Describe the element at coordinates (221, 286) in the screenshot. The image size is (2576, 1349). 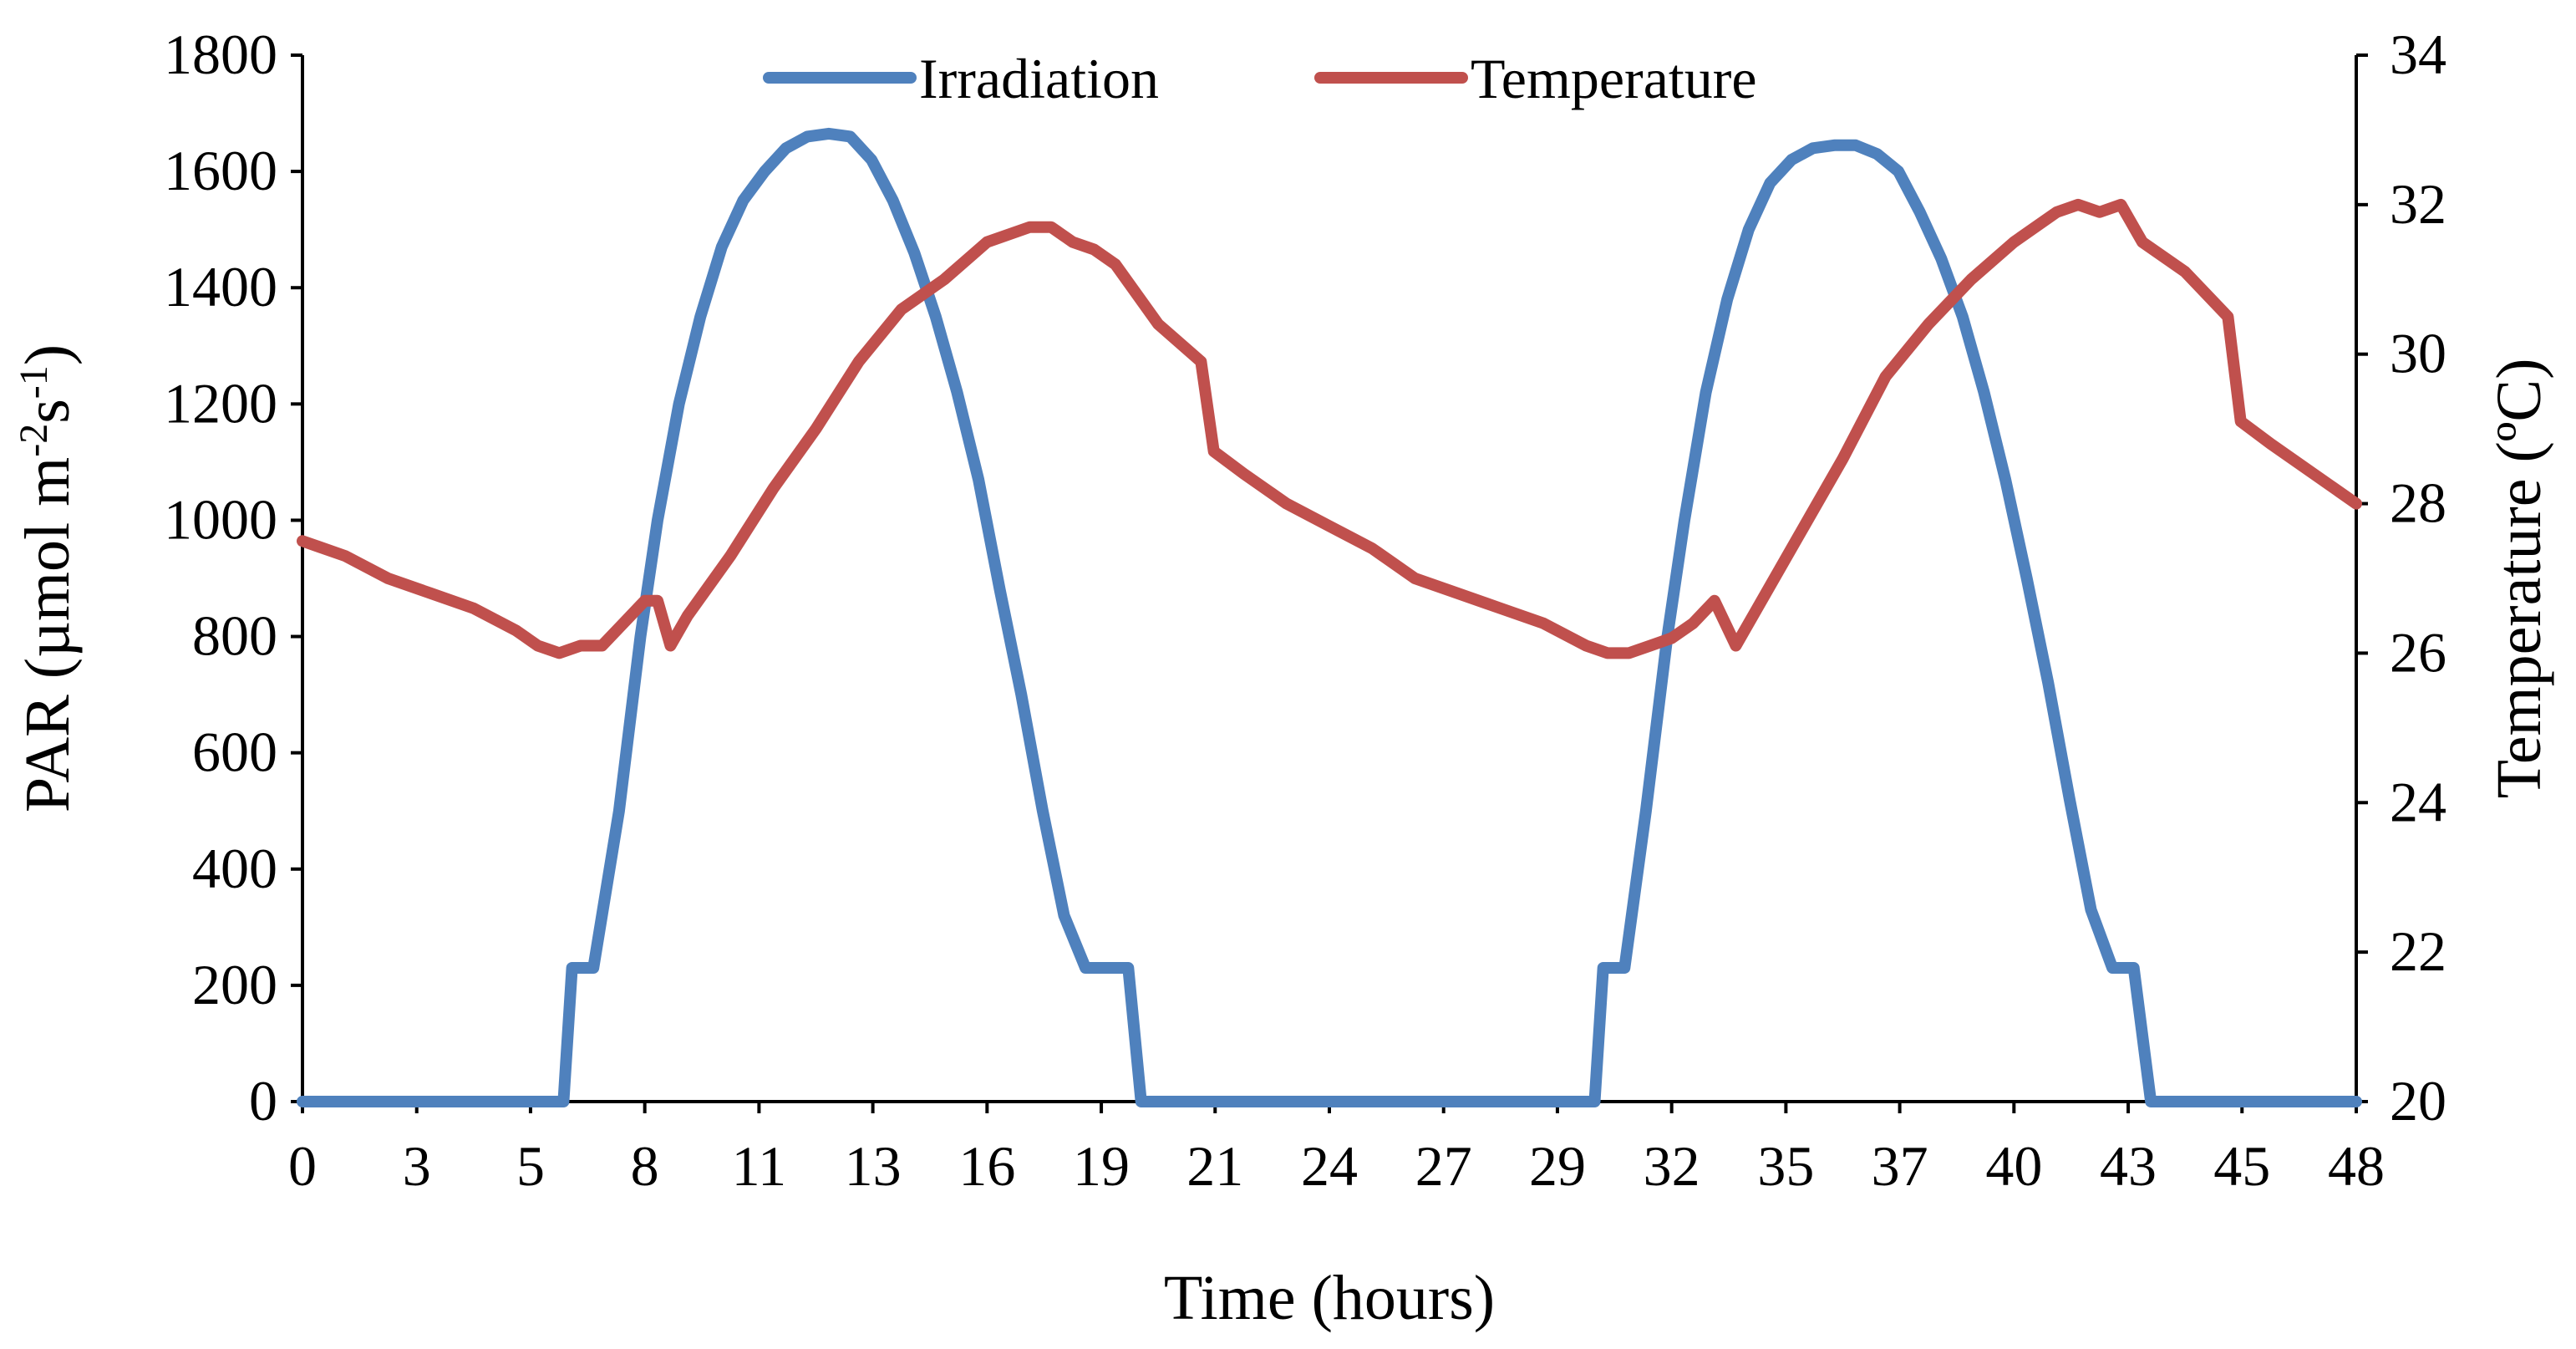
I see `y-tick-label: 1400` at that location.